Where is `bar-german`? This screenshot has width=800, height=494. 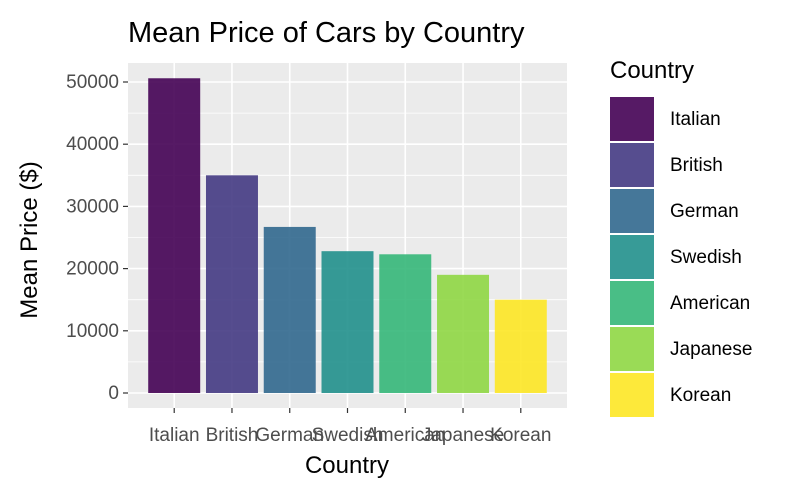 bar-german is located at coordinates (289, 309).